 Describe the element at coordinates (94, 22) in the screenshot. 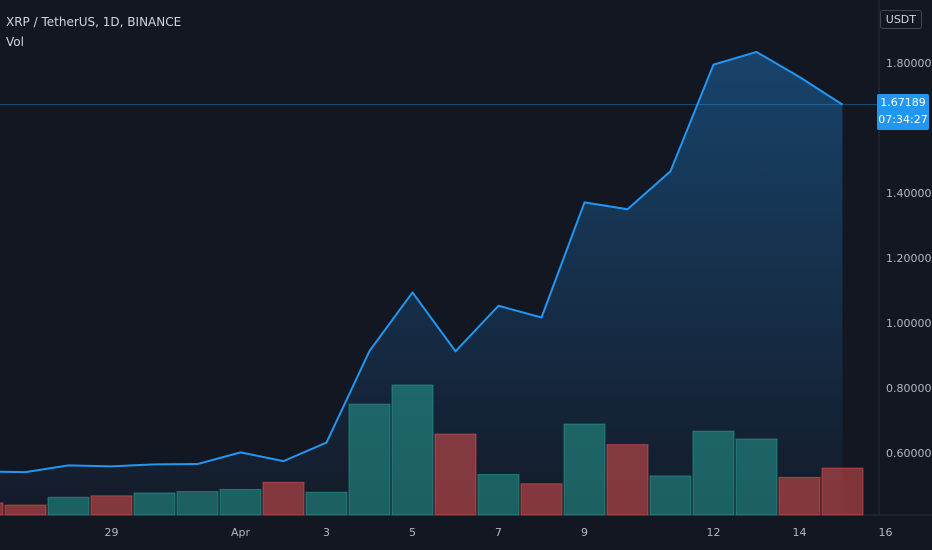

I see `symbol-title: XRP / TetherUS, 1D, BINANCE` at that location.